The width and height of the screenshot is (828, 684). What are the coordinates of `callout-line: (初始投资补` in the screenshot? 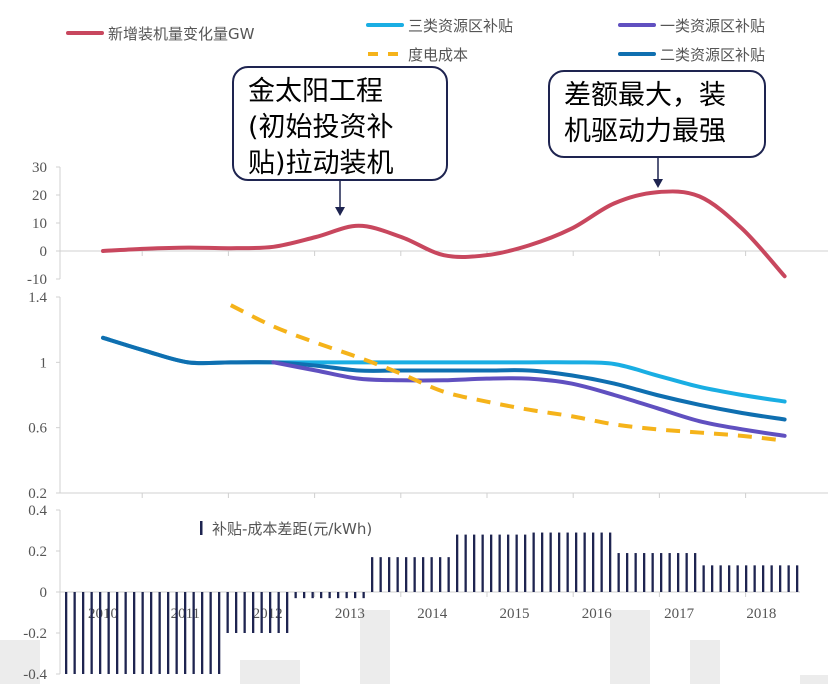 It's located at (321, 127).